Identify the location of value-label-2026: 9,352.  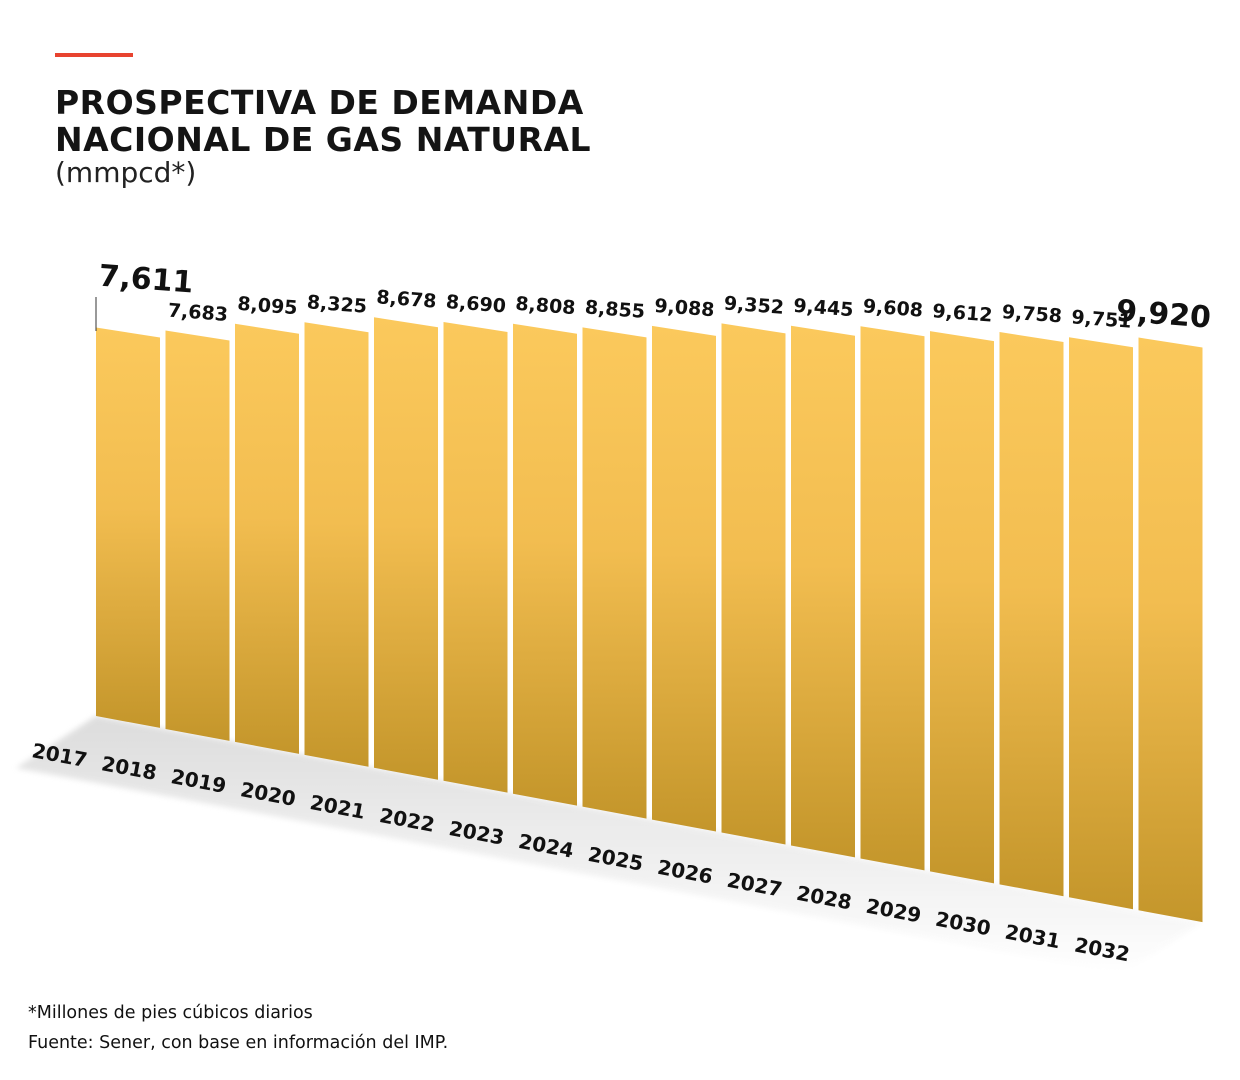
(754, 305).